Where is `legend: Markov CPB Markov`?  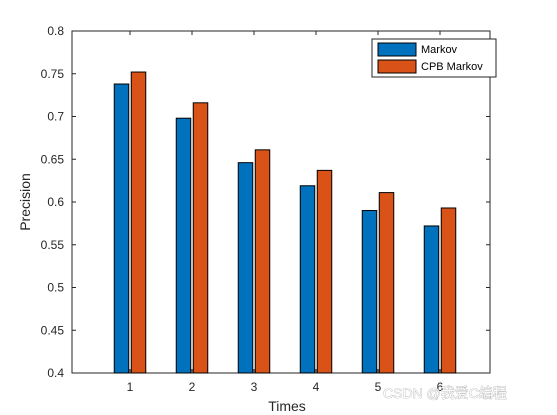 legend: Markov CPB Markov is located at coordinates (434, 58).